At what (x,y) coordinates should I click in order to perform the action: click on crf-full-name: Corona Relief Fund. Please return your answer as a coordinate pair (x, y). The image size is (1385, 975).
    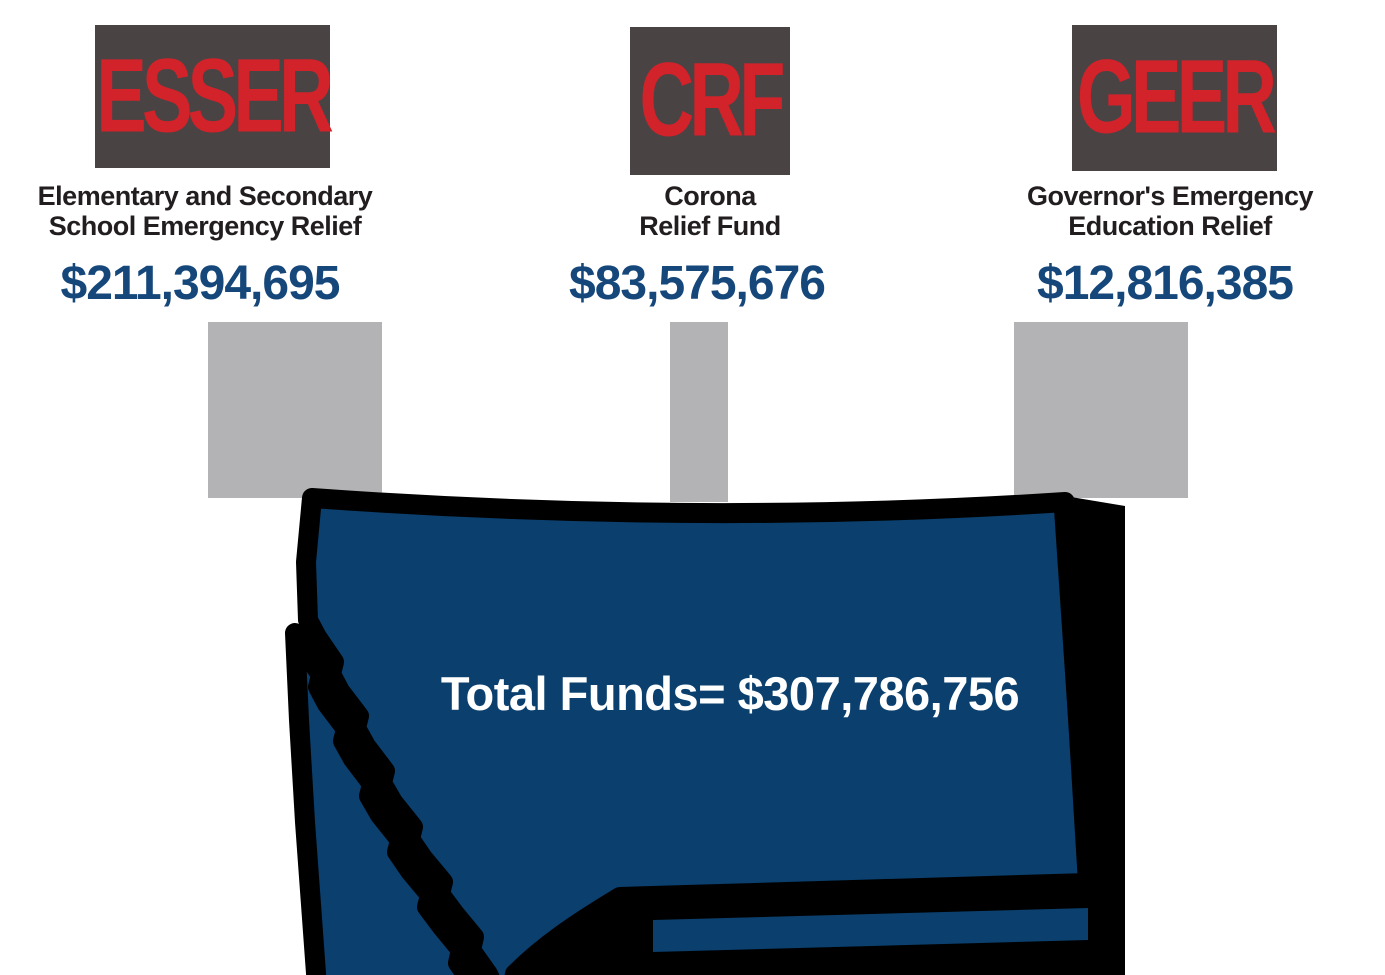
    Looking at the image, I should click on (710, 211).